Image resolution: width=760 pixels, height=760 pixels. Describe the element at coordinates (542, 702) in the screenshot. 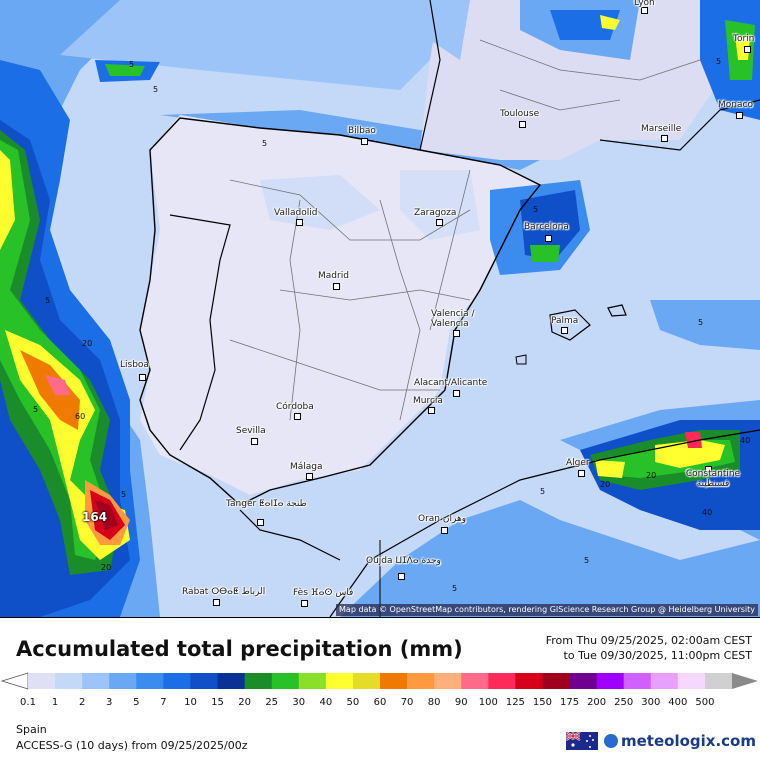

I see `legend-tick-label: 150` at that location.